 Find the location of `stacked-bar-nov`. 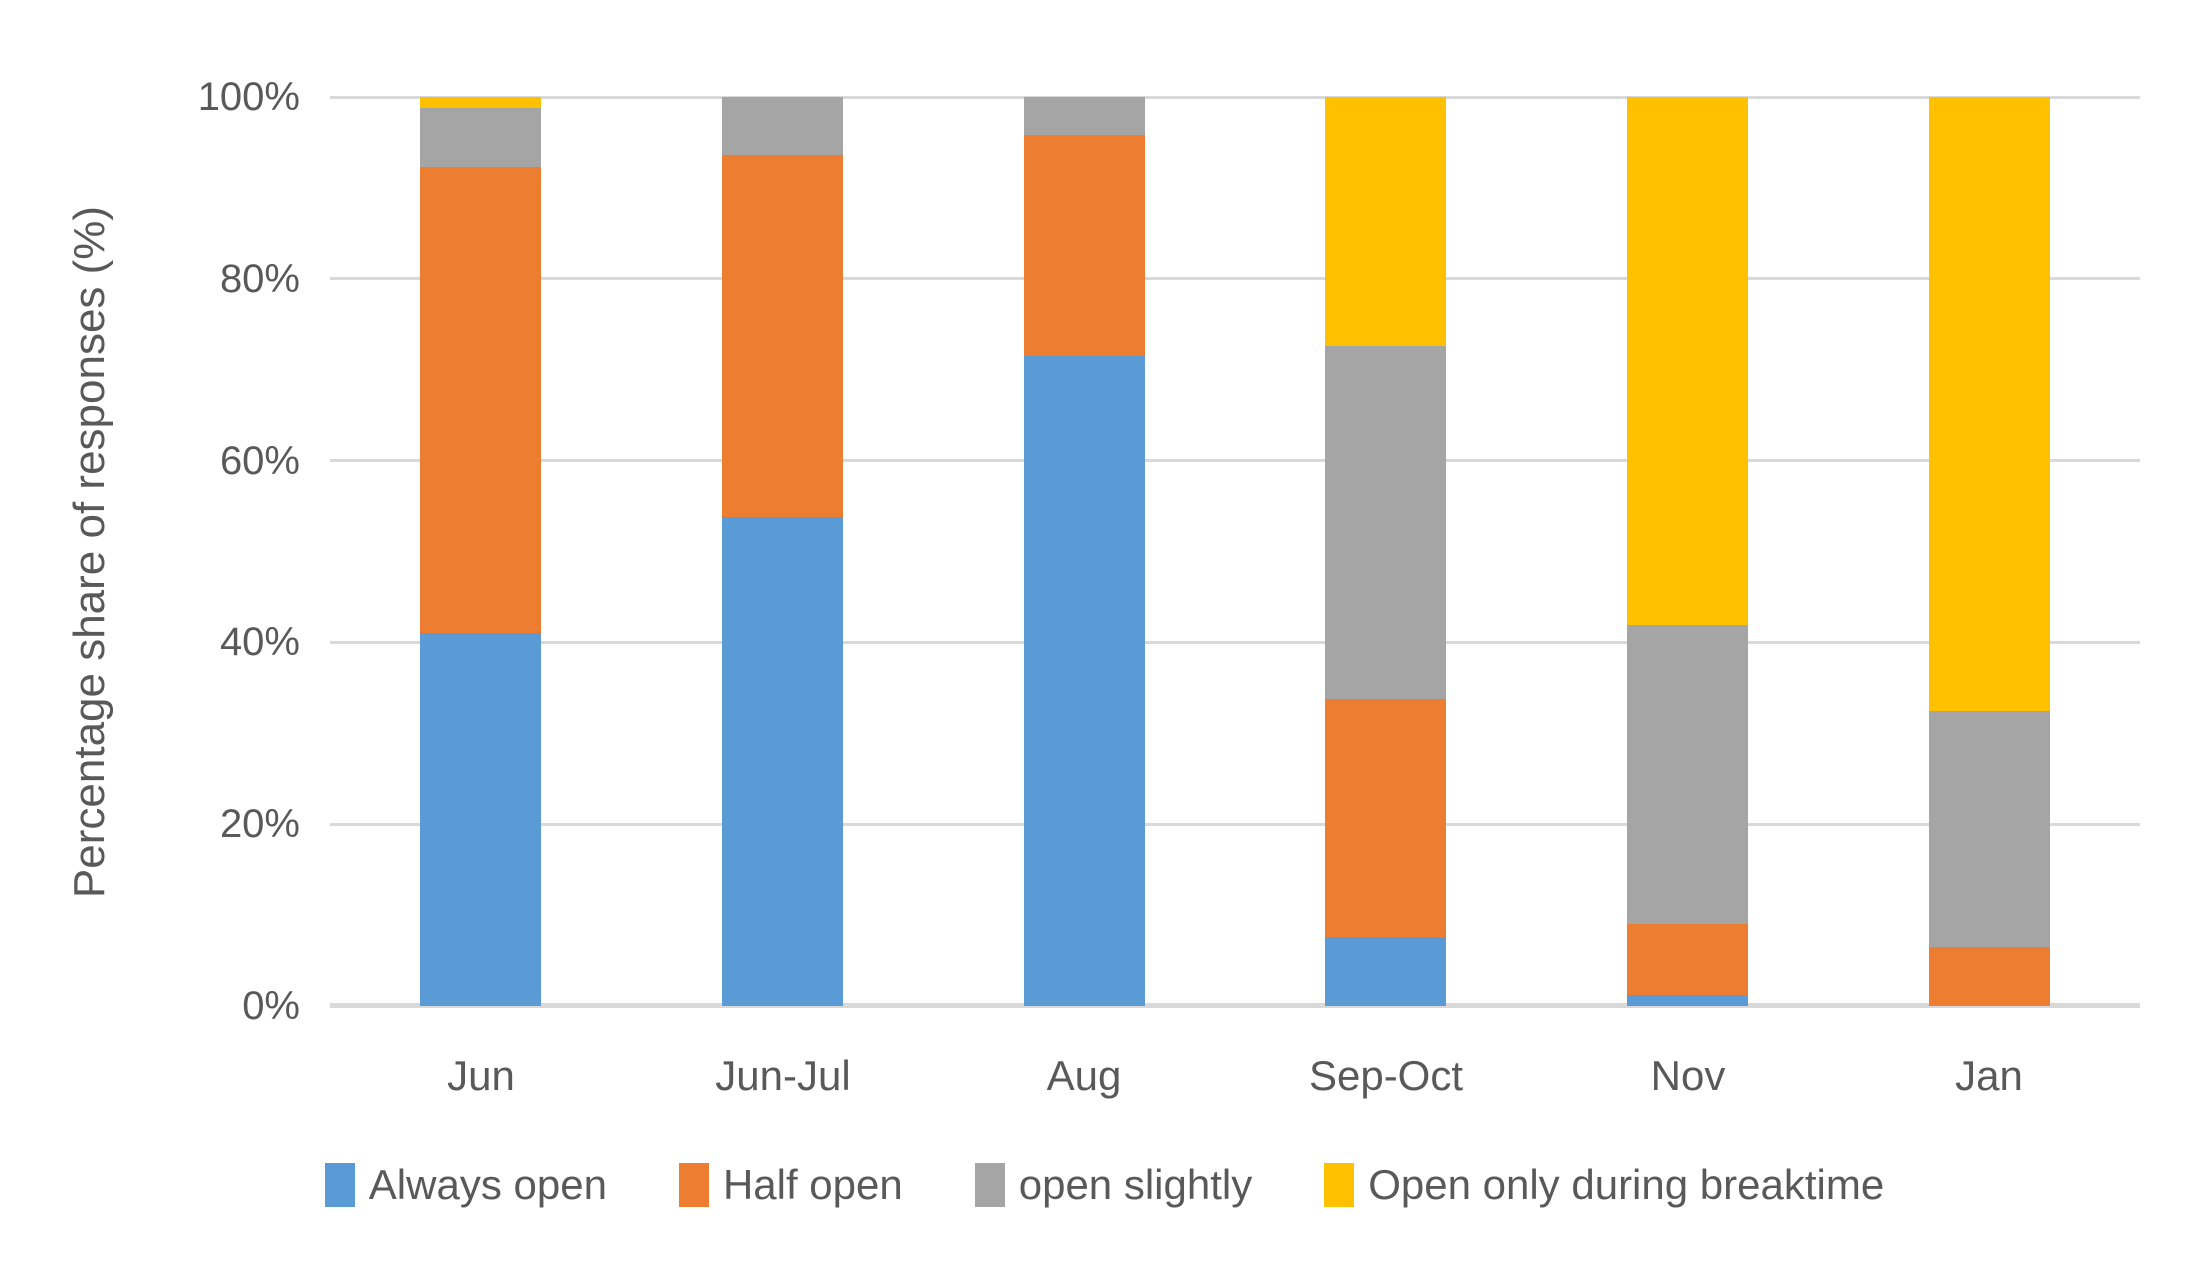

stacked-bar-nov is located at coordinates (1688, 551).